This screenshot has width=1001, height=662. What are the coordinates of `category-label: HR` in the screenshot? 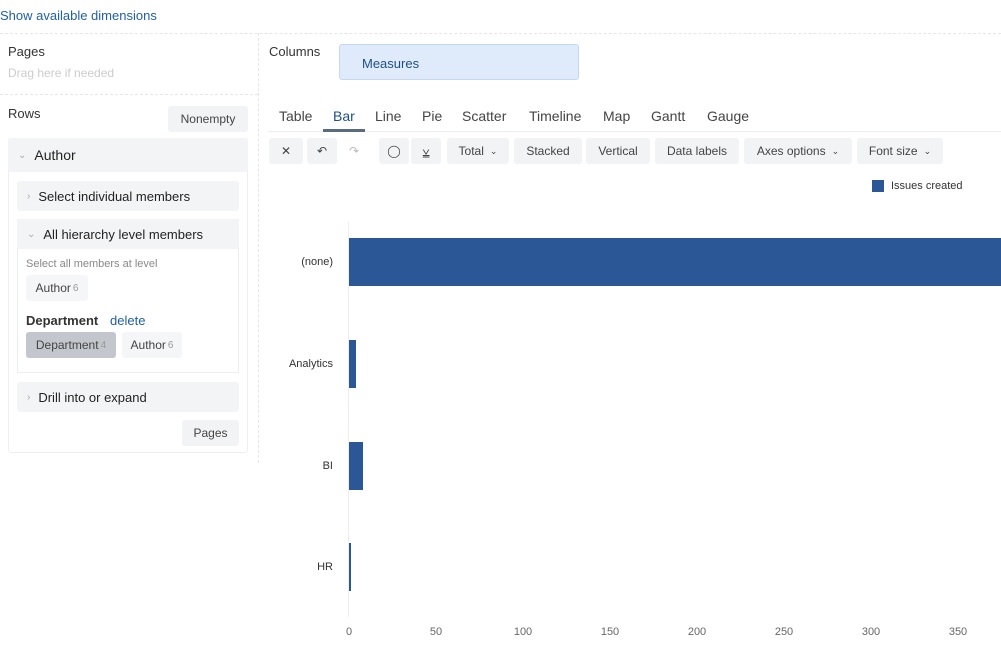 It's located at (325, 567).